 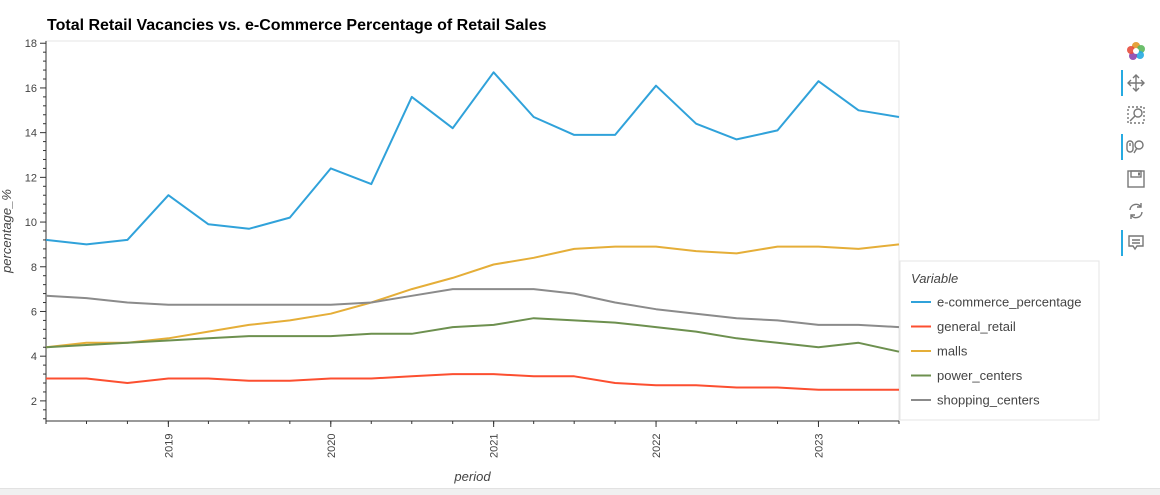 I want to click on wheel-zoom-tool-icon, so click(x=1136, y=147).